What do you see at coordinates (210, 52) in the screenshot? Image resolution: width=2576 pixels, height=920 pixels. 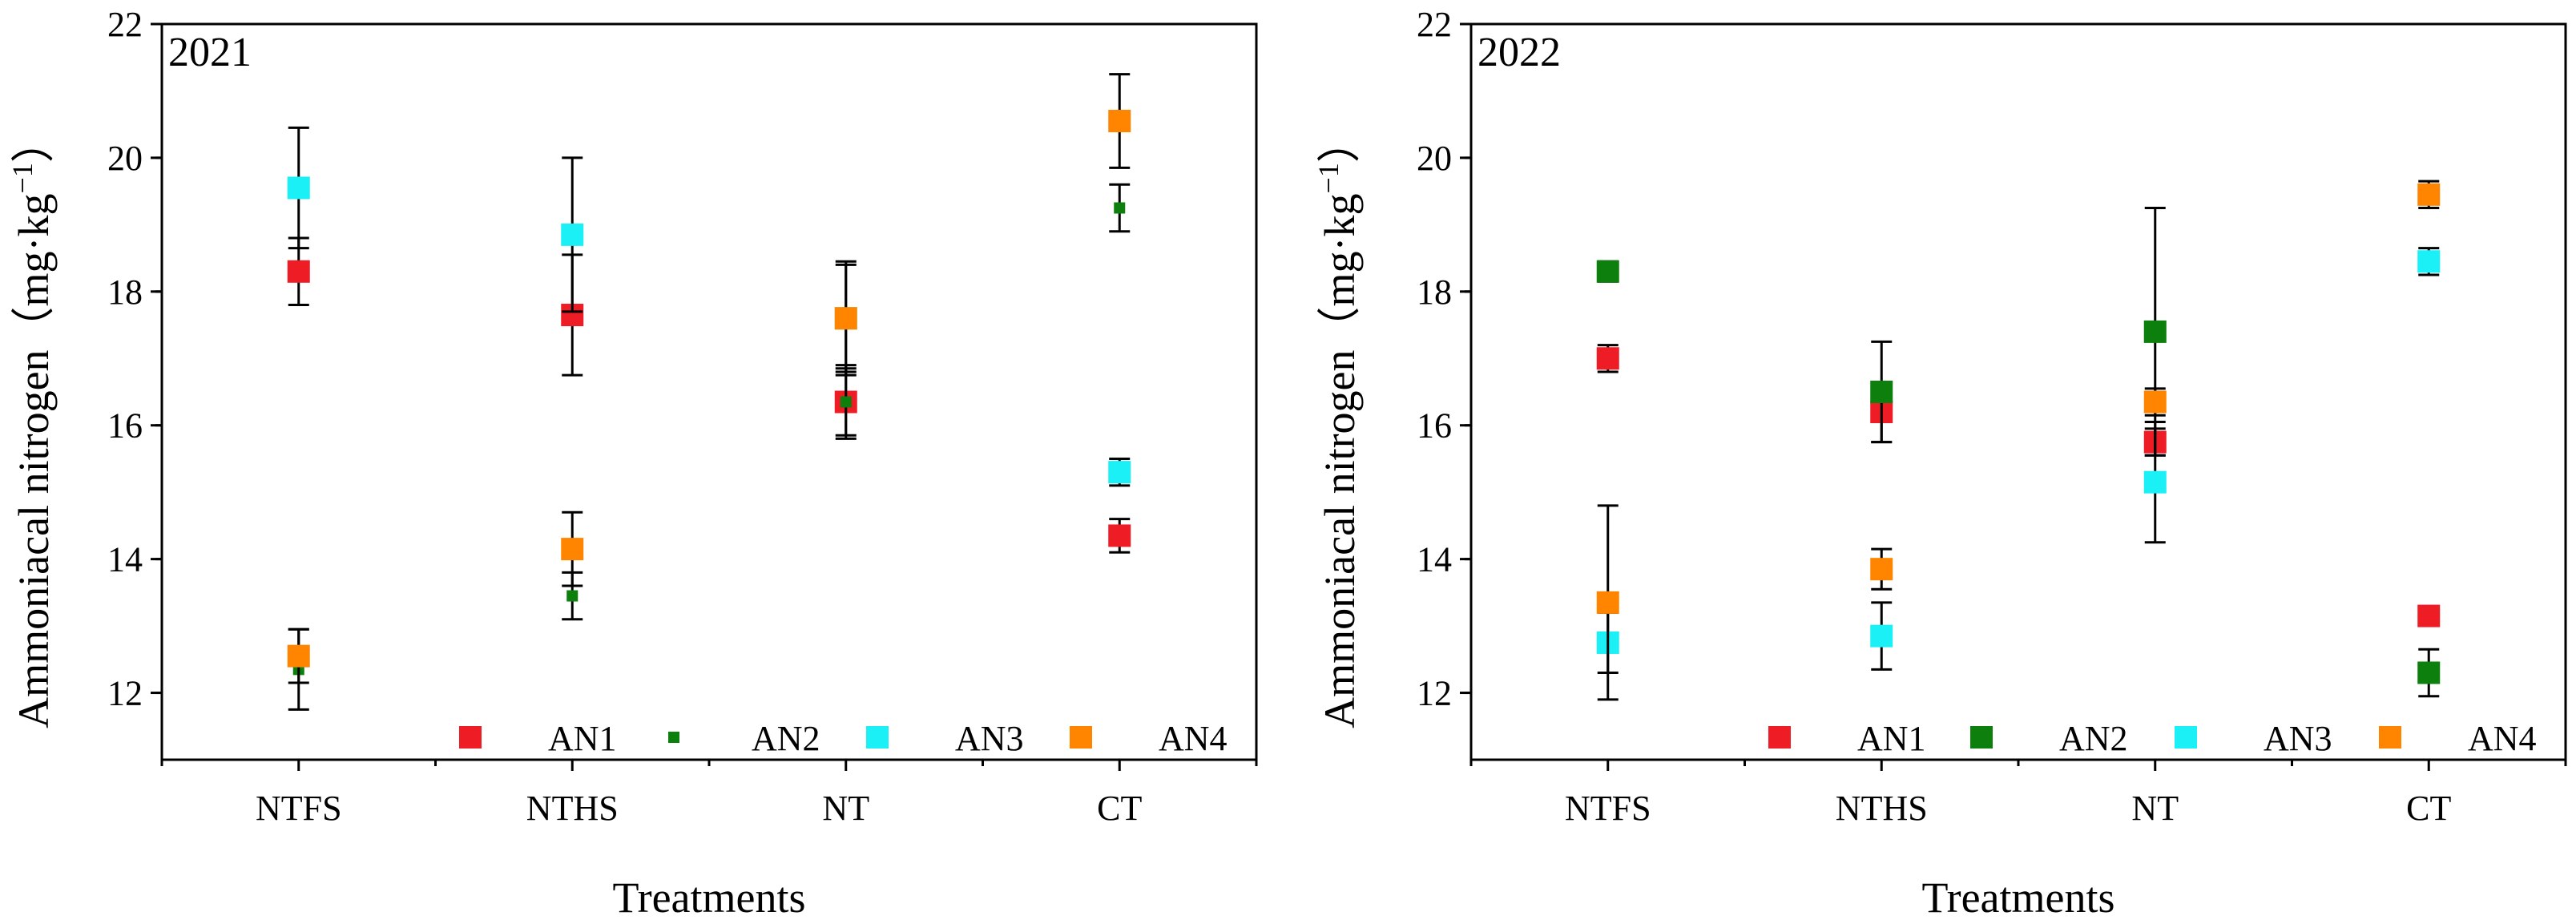 I see `panel-title: 2021` at bounding box center [210, 52].